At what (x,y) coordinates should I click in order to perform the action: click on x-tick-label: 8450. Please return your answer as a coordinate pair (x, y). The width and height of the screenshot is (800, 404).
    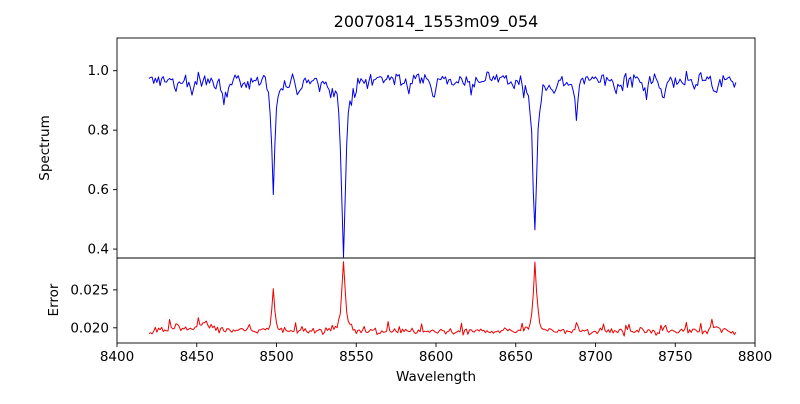
    Looking at the image, I should click on (197, 357).